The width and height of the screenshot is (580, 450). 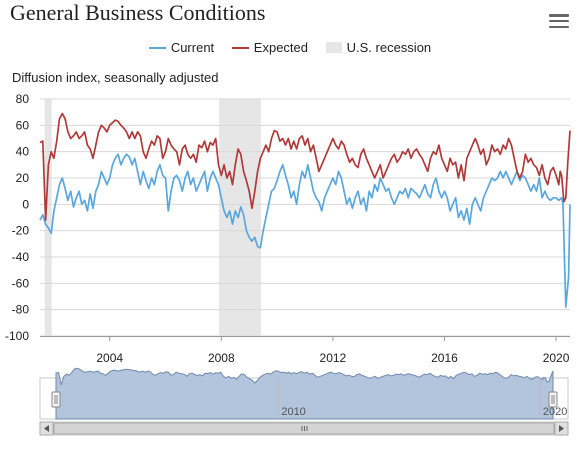 What do you see at coordinates (556, 358) in the screenshot?
I see `x-tick-label: 2020` at bounding box center [556, 358].